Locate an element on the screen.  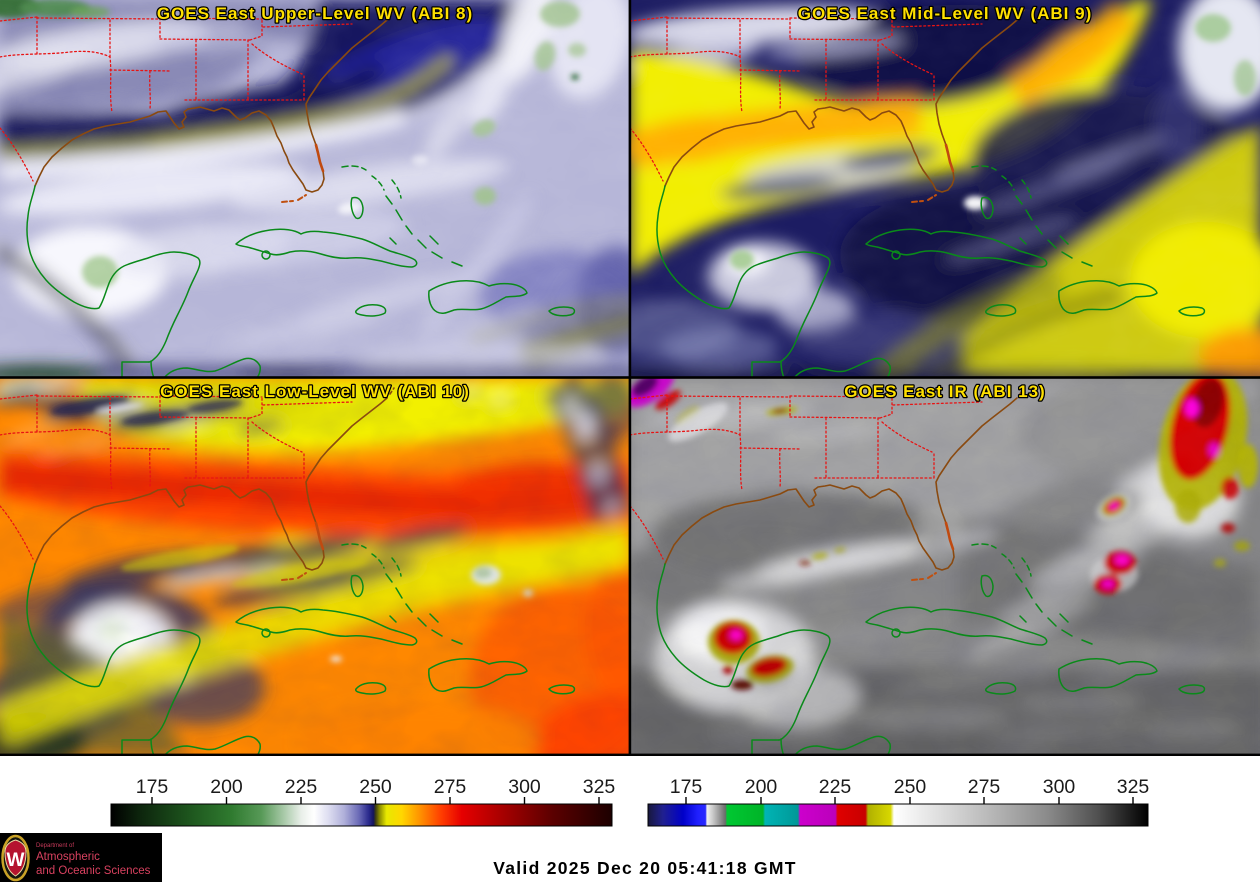
svg-text: GOES East Mid-Level WV (ABI 9) is located at coordinates (945, 13).